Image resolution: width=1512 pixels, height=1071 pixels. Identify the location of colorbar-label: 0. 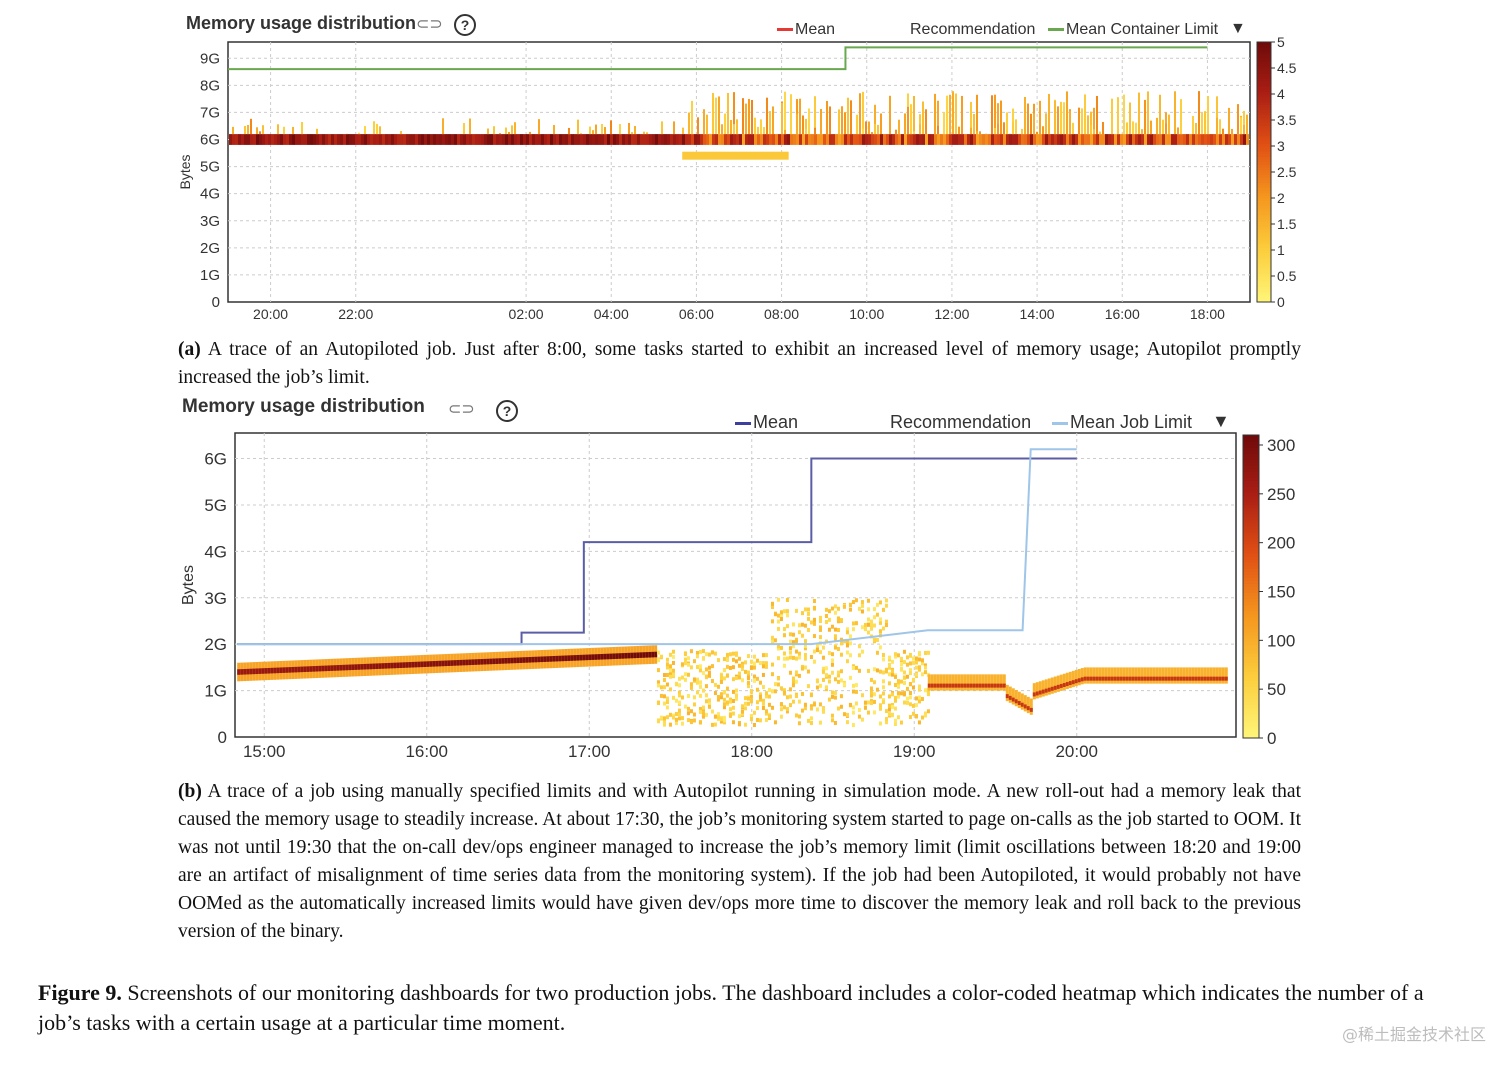
(1281, 302).